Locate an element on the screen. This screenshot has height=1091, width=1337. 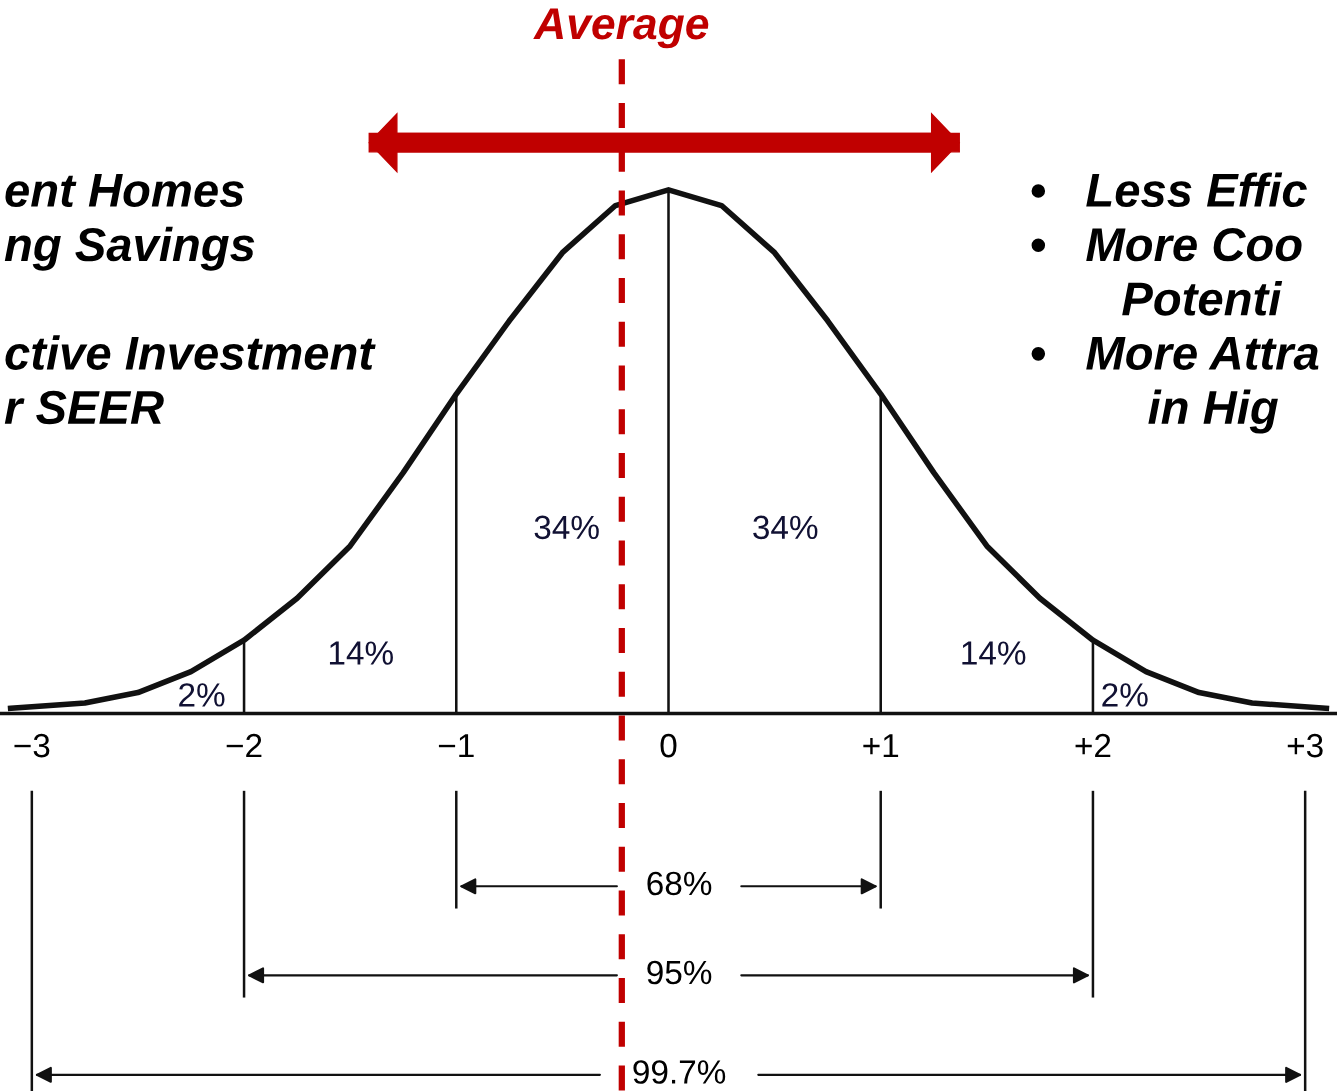
ref-line-label: Average is located at coordinates (621, 28).